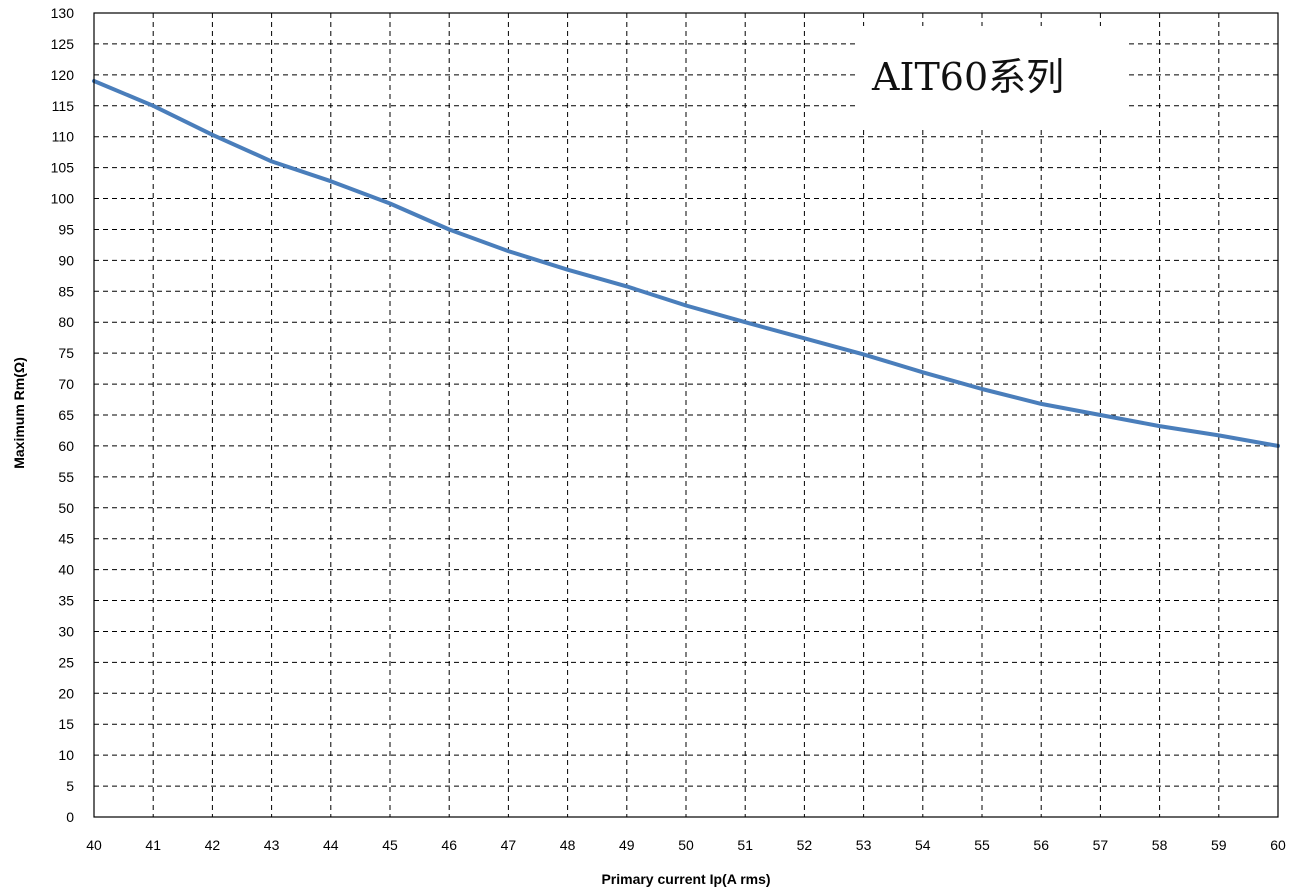  I want to click on y-tick-label: 105, so click(63, 168).